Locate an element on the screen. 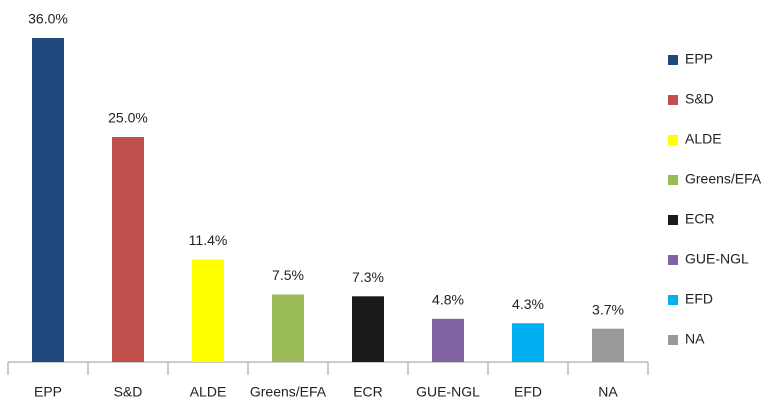 This screenshot has width=780, height=403. legend-label: ECR is located at coordinates (700, 219).